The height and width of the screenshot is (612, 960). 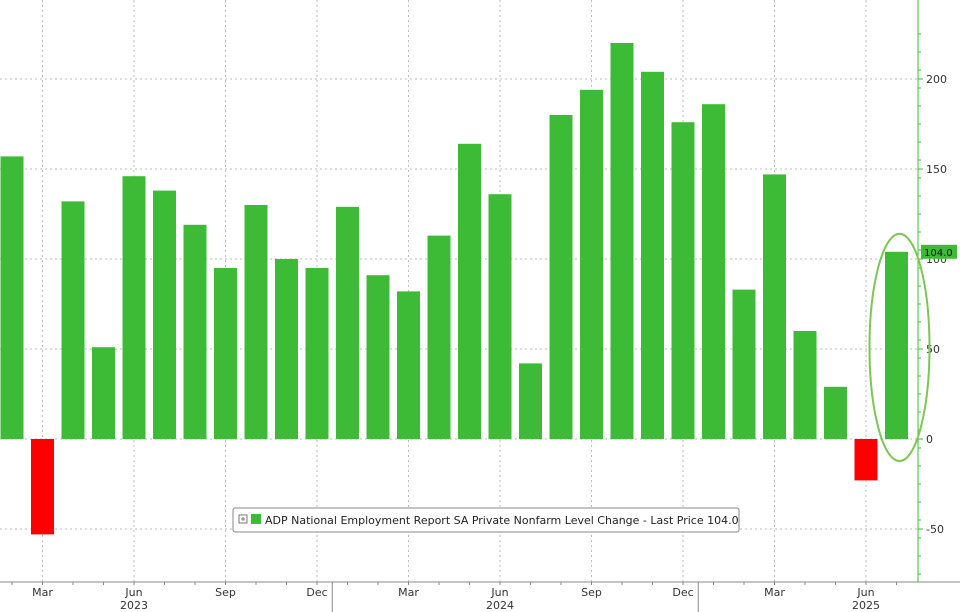 What do you see at coordinates (936, 79) in the screenshot?
I see `y-tick-label: 200` at bounding box center [936, 79].